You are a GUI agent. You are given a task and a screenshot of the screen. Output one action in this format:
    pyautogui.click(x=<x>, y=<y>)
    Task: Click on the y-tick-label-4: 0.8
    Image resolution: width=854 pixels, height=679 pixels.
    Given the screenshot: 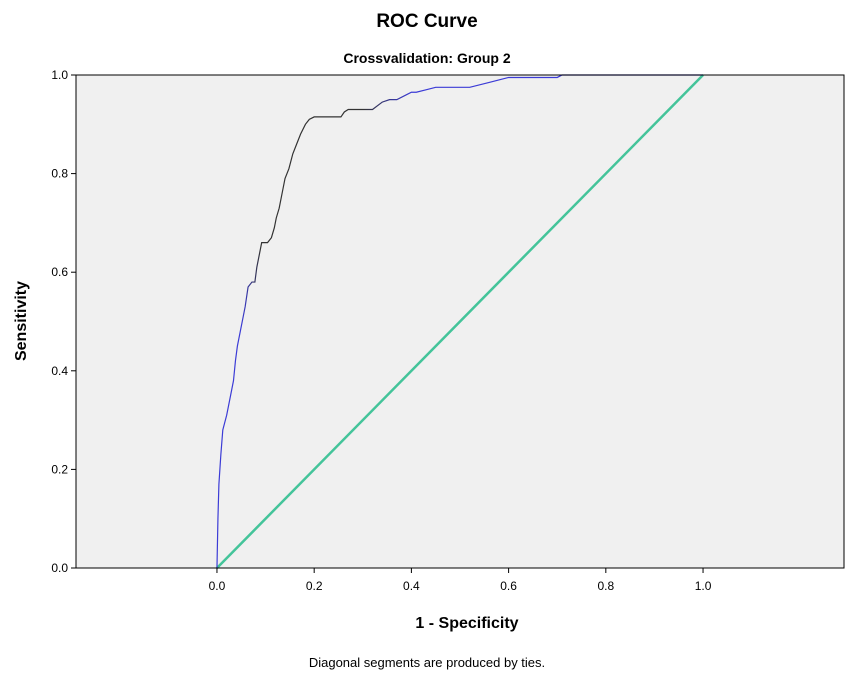 What is the action you would take?
    pyautogui.click(x=59, y=174)
    